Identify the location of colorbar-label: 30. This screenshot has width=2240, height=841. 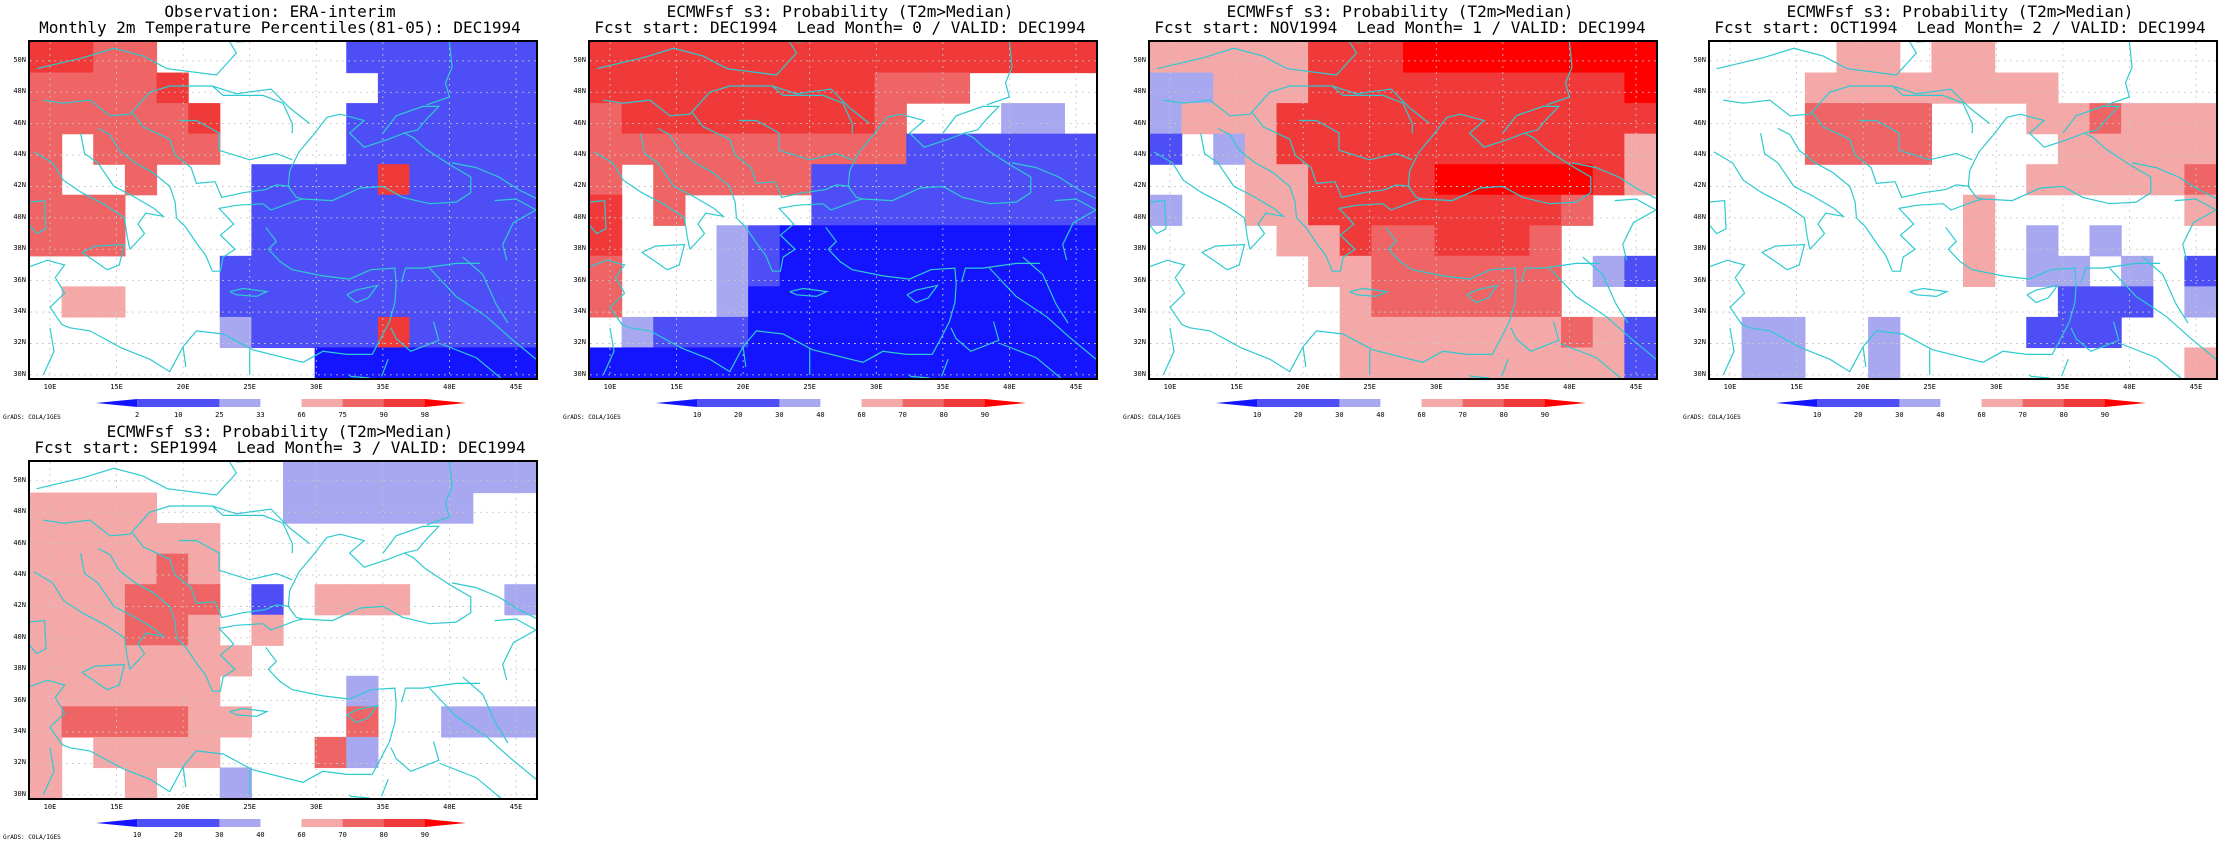
(219, 835).